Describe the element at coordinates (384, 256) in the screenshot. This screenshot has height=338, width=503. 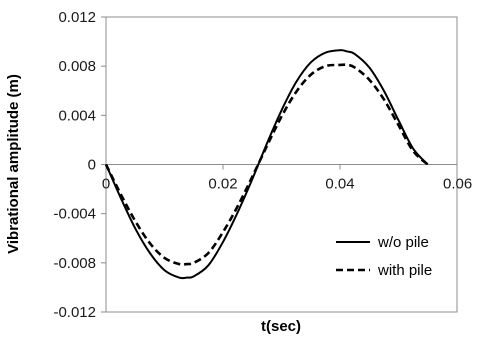
I see `legend: w/o pile with pile` at that location.